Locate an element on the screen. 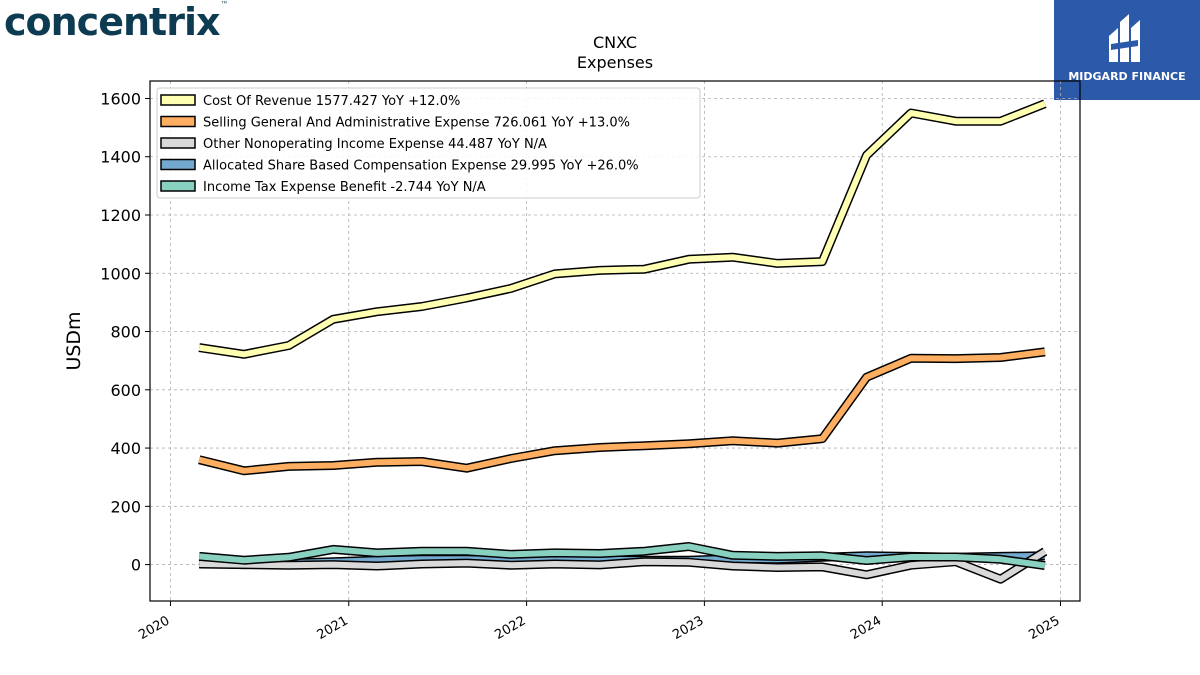 Image resolution: width=1200 pixels, height=675 pixels. x-tick-label: 2024 is located at coordinates (866, 628).